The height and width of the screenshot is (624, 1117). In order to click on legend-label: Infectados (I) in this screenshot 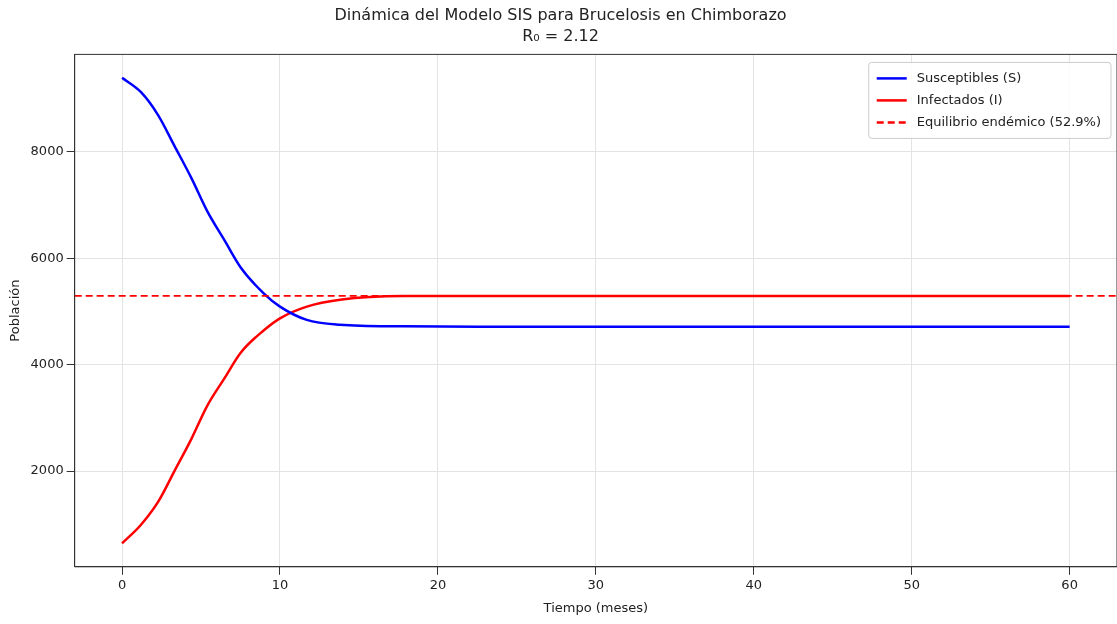, I will do `click(959, 99)`.